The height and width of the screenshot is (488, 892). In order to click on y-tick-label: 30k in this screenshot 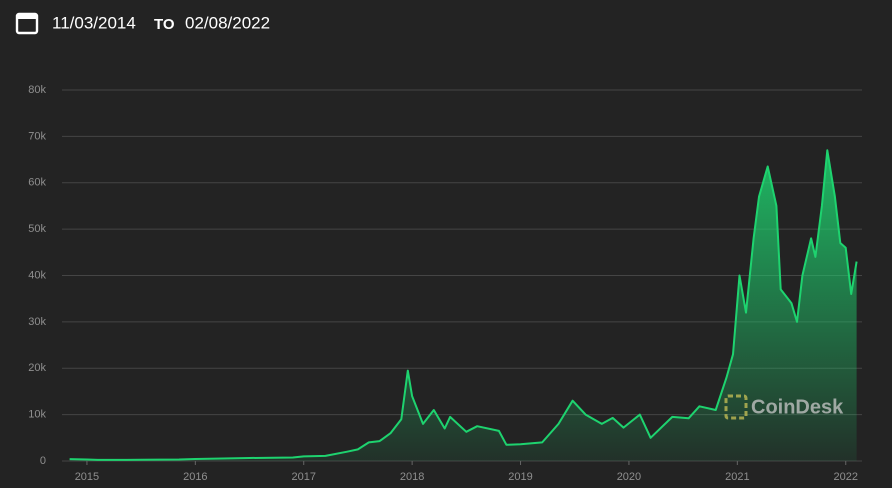, I will do `click(37, 322)`.